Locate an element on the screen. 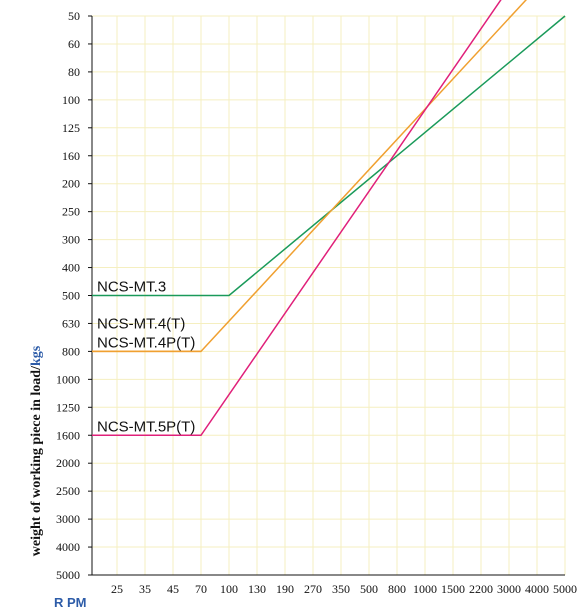  x-tick-label: 3000 is located at coordinates (509, 589).